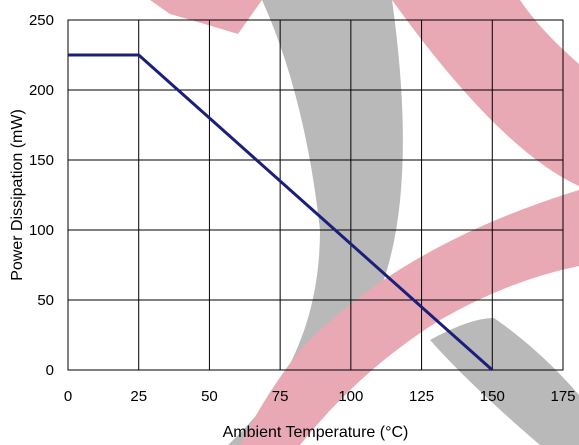  Describe the element at coordinates (50, 370) in the screenshot. I see `y-tick-label: 0` at that location.